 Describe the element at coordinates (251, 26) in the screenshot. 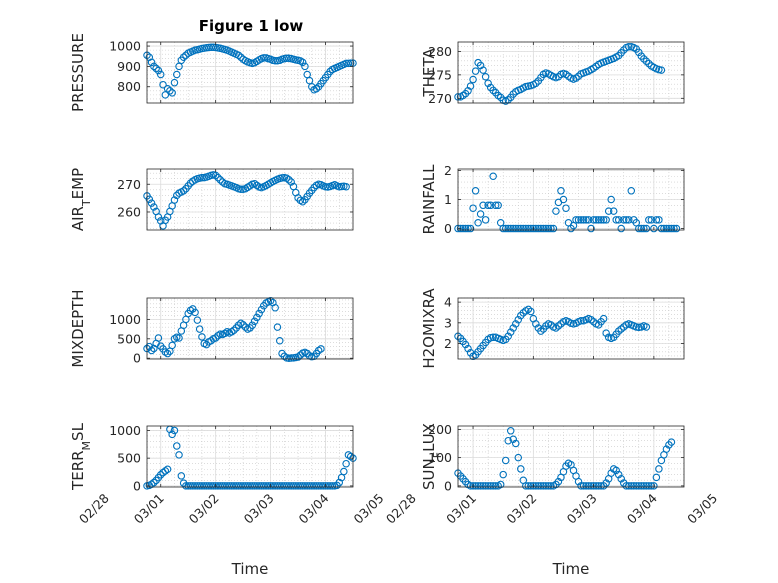

I see `figure-title: Figure 1 low` at that location.